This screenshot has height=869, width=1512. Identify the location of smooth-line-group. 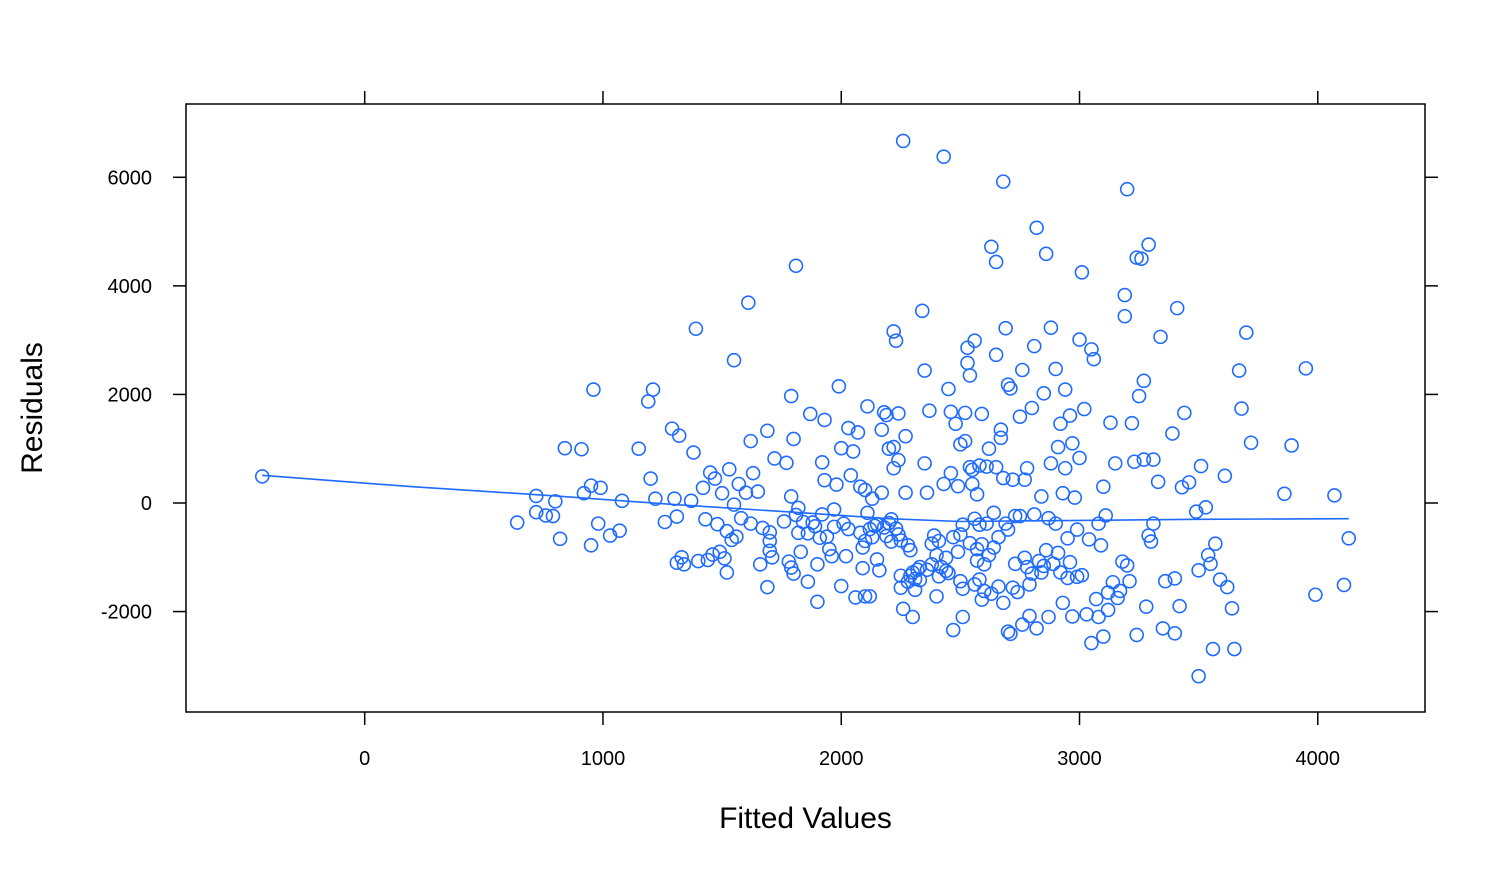
(805, 498).